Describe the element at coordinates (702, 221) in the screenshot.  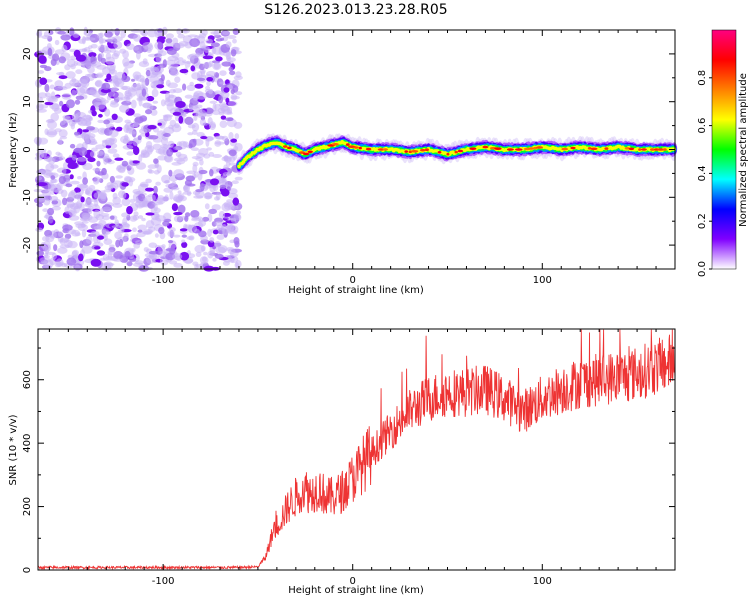
I see `colorbar-tick-label: 0.2` at that location.